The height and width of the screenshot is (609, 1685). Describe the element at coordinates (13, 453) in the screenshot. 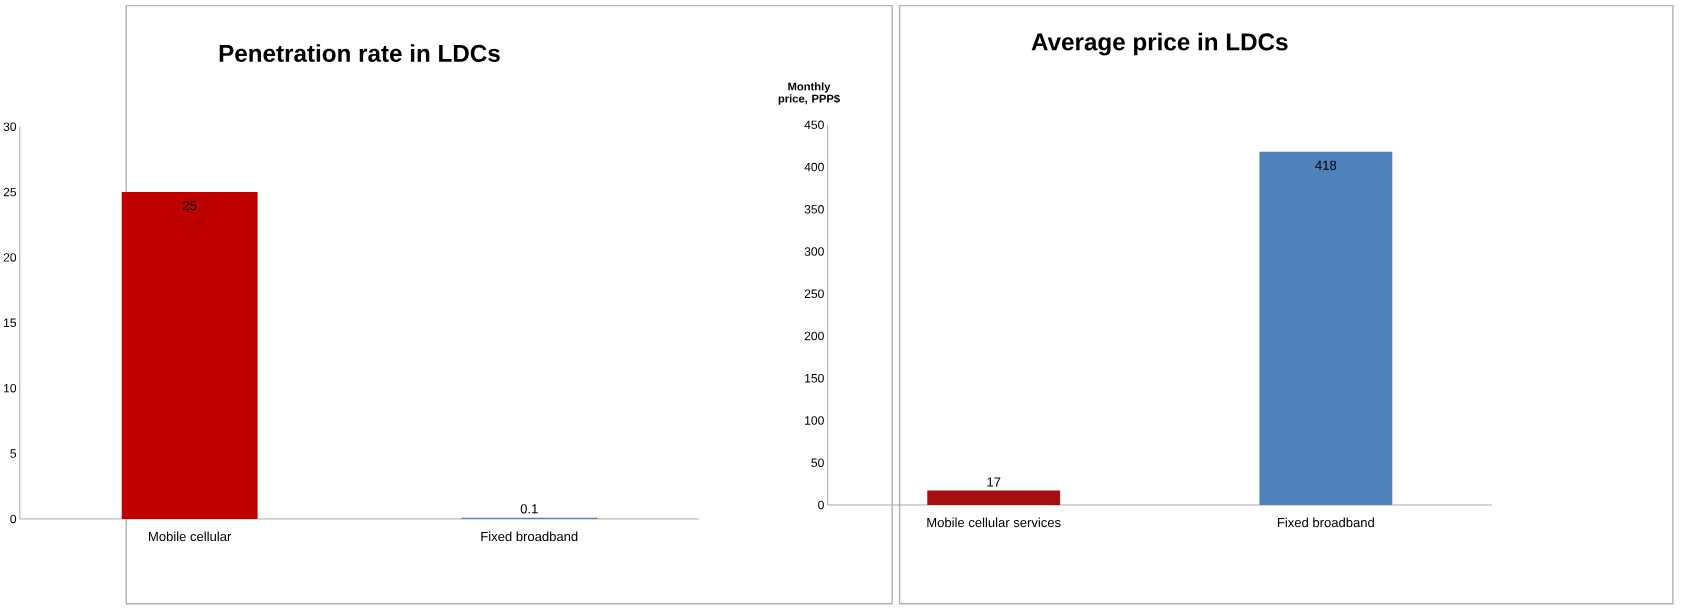

I see `y-tick-label: 5` at that location.